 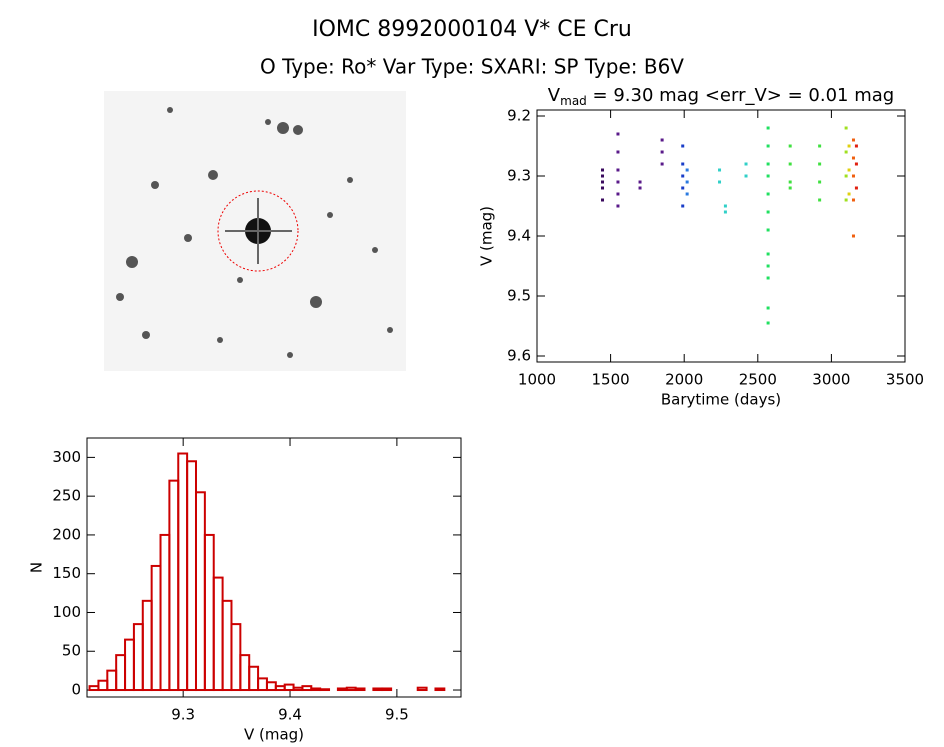 I want to click on x-tick-label: 9.5, so click(x=397, y=715).